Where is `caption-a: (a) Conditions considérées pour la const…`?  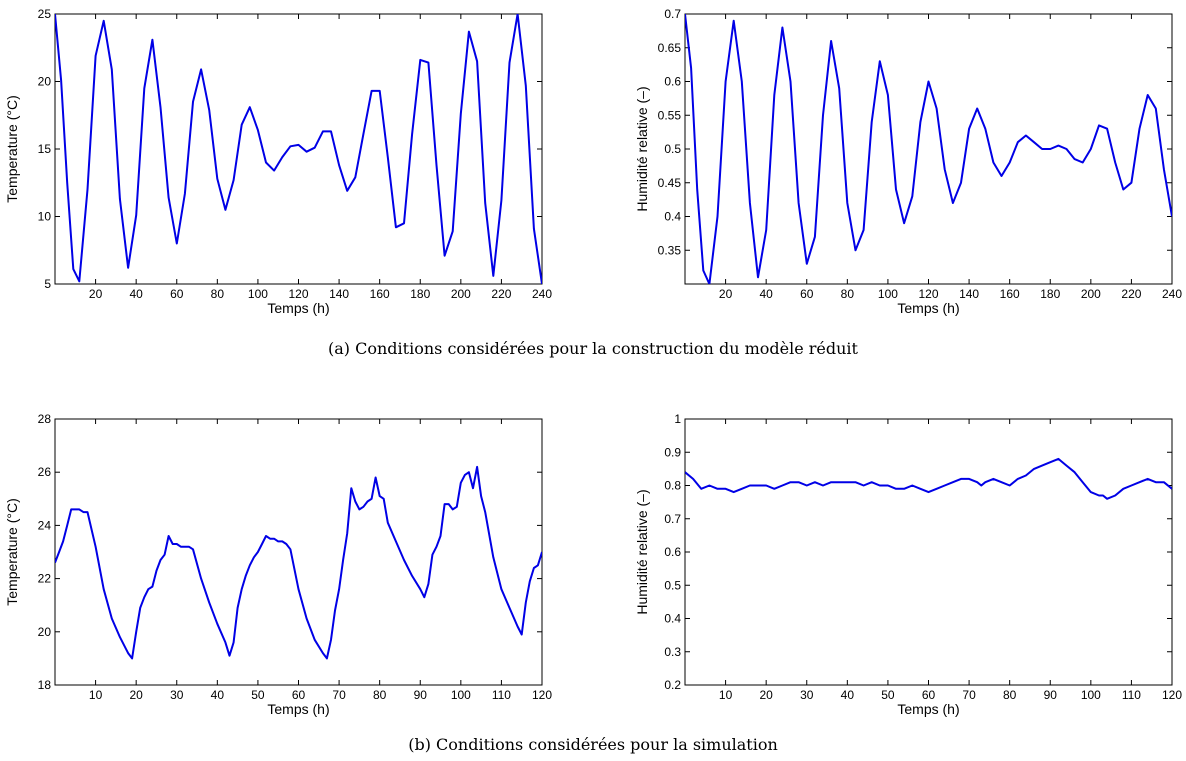
caption-a: (a) Conditions considérées pour la const… is located at coordinates (593, 348).